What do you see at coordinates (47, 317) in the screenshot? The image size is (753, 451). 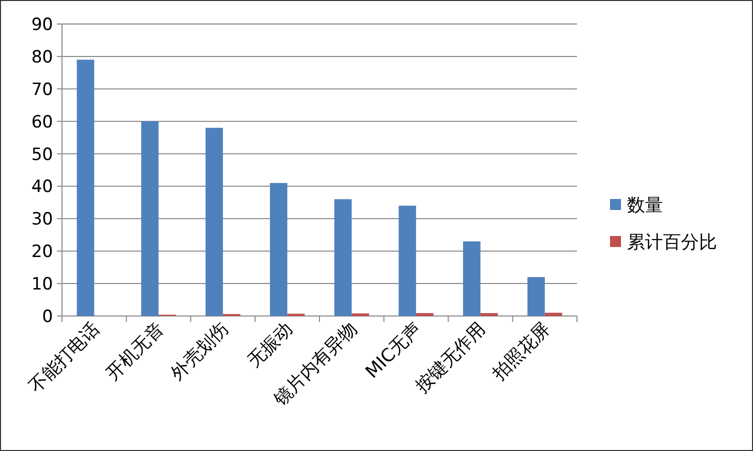 I see `y-tick-label: 0` at bounding box center [47, 317].